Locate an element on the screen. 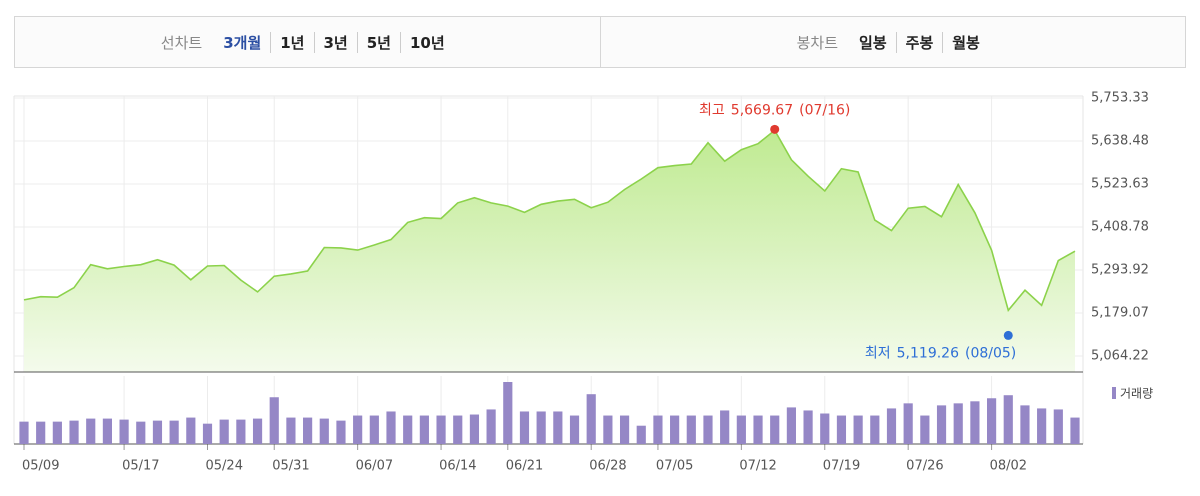 The width and height of the screenshot is (1200, 496). x-tick-label: 06/21 is located at coordinates (524, 466).